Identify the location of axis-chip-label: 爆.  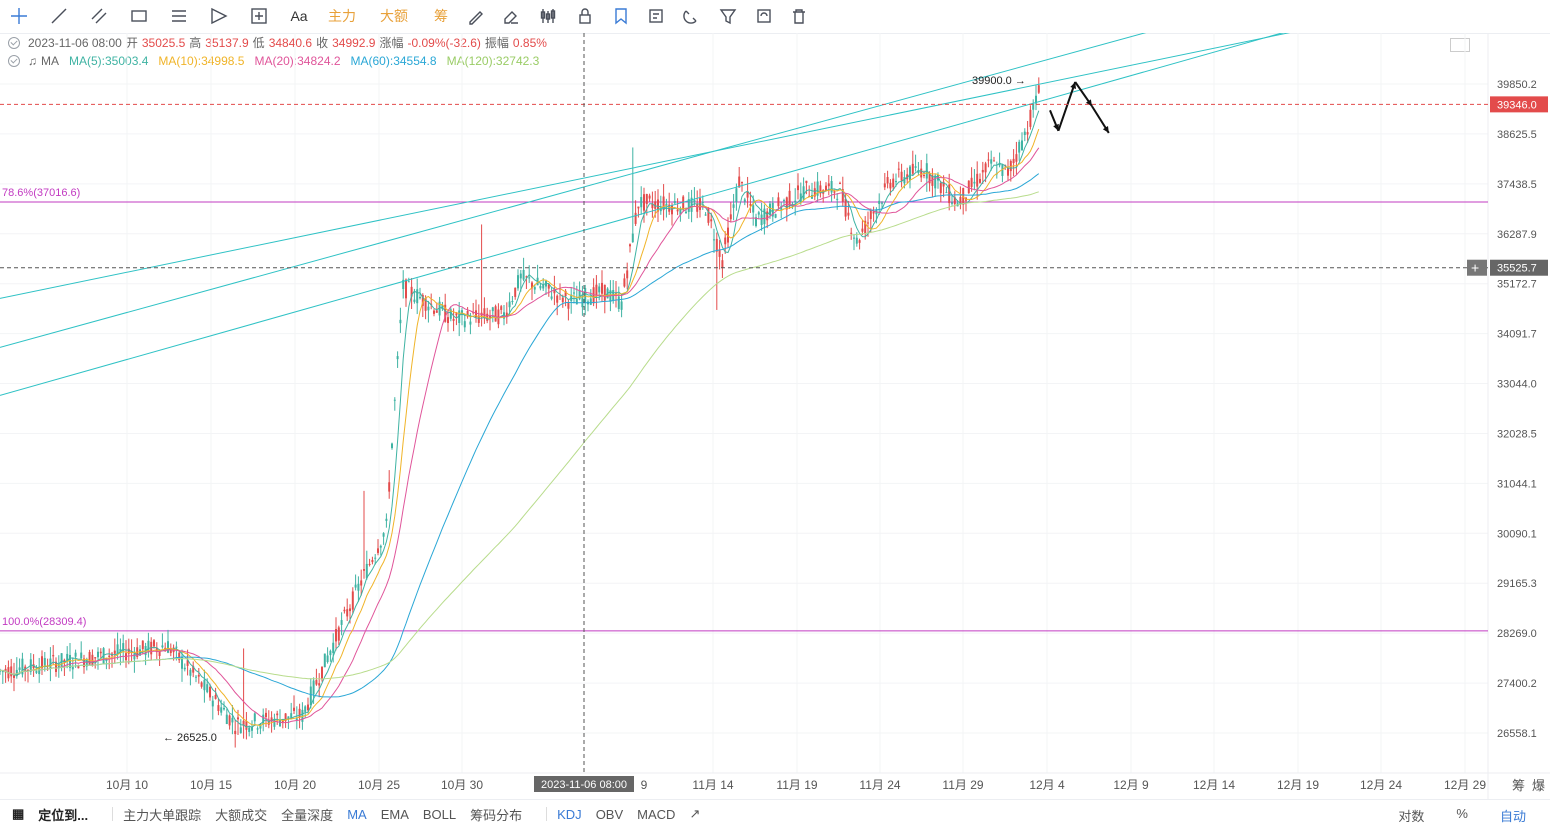
(1538, 785).